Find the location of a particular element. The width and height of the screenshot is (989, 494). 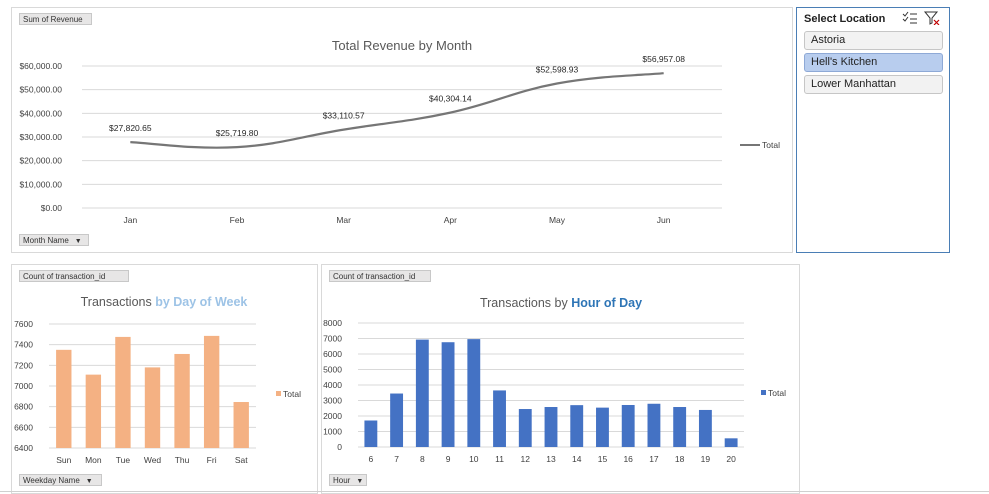

y-tick-label: 7600 is located at coordinates (23, 324).